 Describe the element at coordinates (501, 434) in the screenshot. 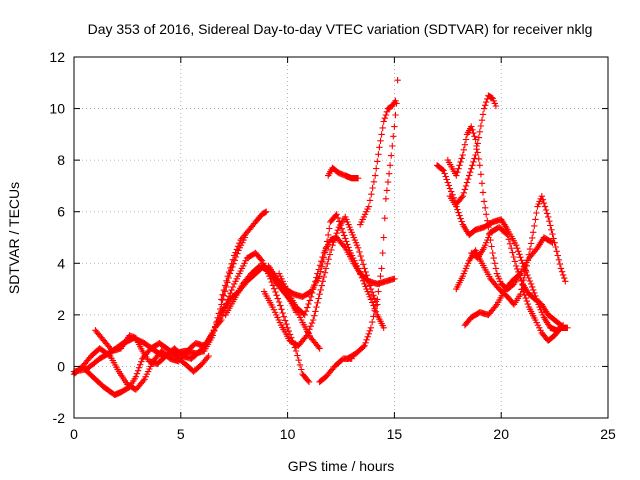

I see `x-tick-label: 20` at that location.